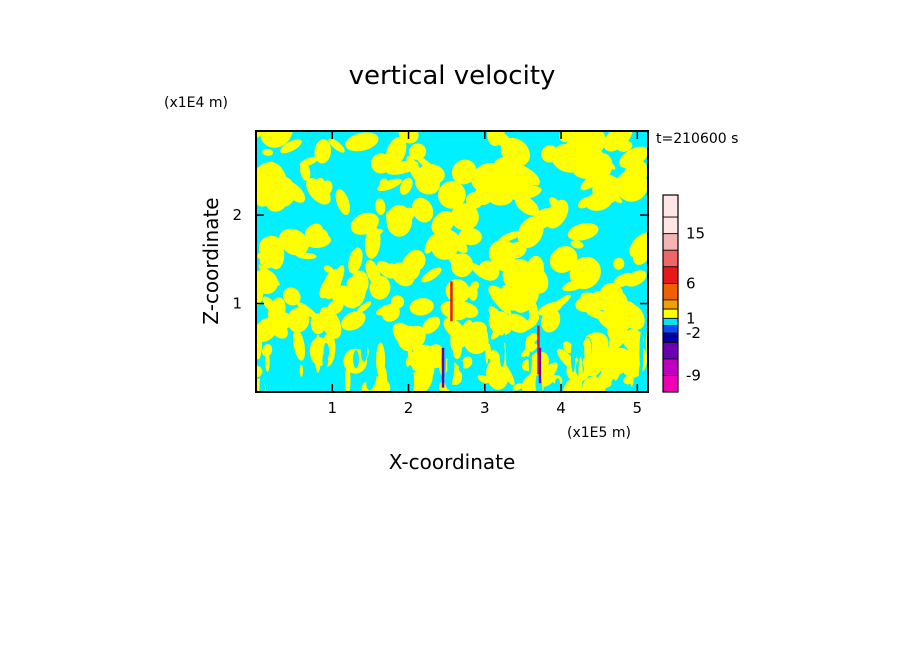  I want to click on time-label: t=210600 s, so click(697, 139).